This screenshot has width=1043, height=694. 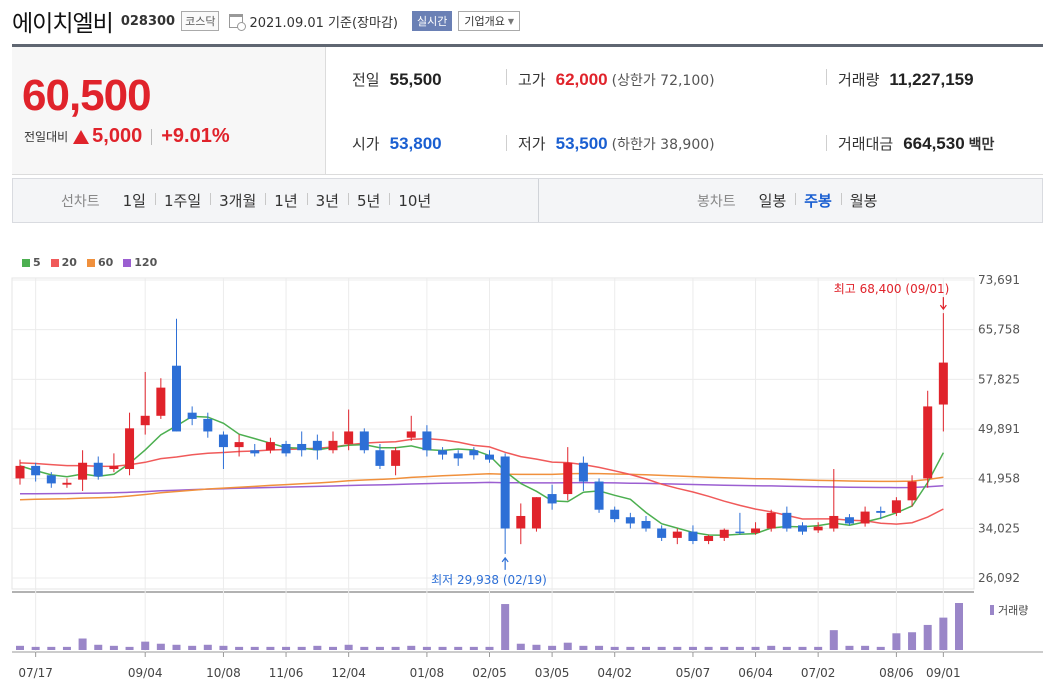 What do you see at coordinates (35, 673) in the screenshot?
I see `x-tick-label: 07/17` at bounding box center [35, 673].